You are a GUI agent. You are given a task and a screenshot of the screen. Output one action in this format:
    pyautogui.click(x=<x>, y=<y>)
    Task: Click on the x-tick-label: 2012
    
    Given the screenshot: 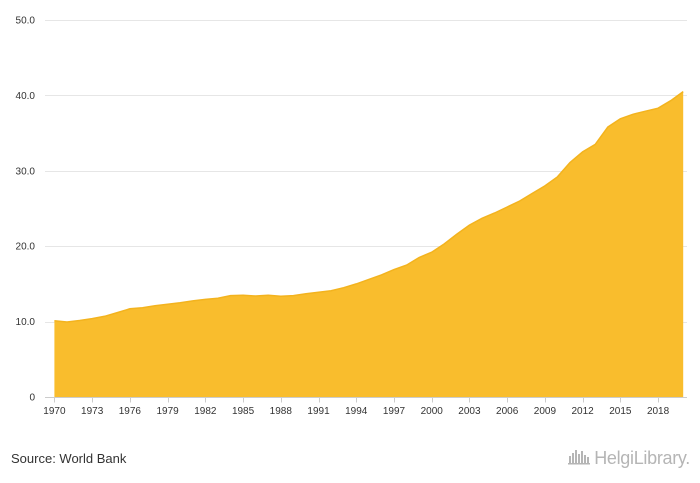 What is the action you would take?
    pyautogui.click(x=582, y=411)
    